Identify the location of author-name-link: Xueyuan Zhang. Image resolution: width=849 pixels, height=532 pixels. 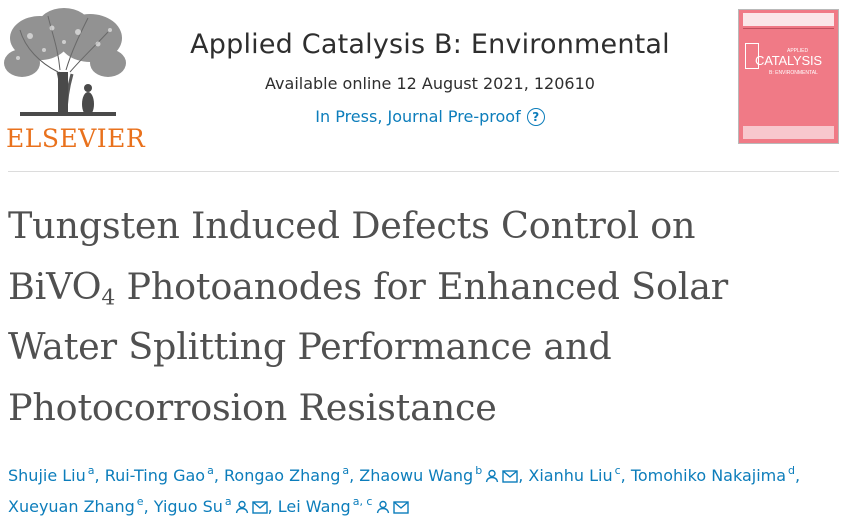
(71, 506).